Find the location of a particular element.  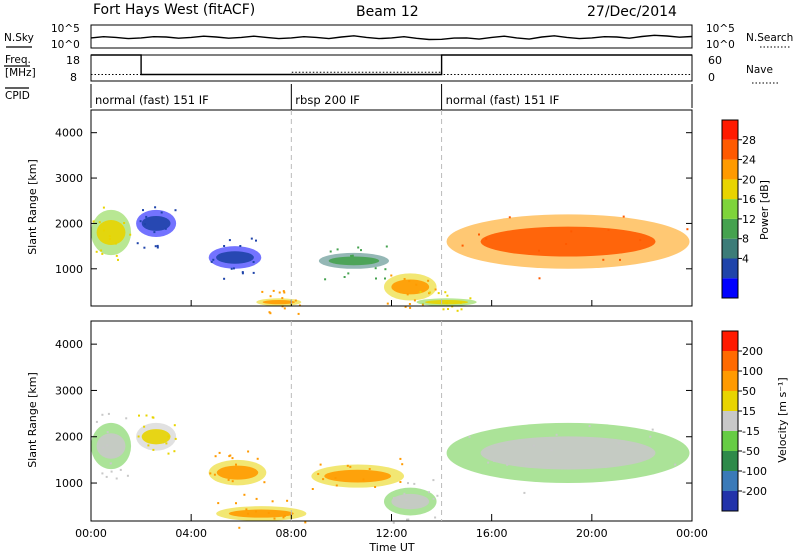

colorbar-tick-label: 24 is located at coordinates (749, 160).